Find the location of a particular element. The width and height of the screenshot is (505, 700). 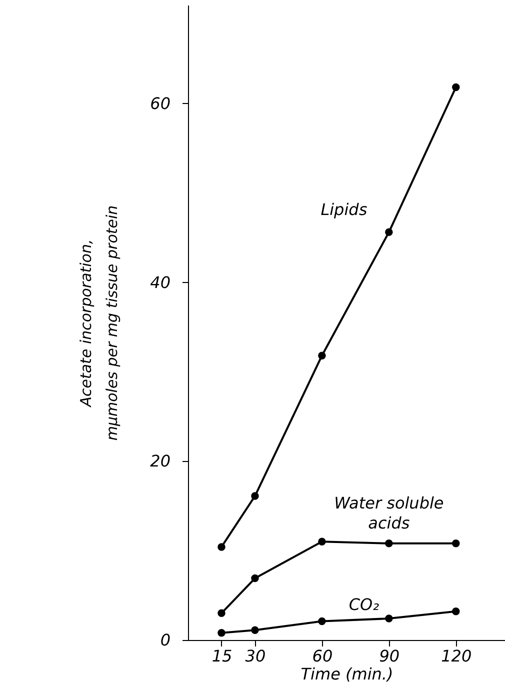

x-axis-title: Time (min.) is located at coordinates (347, 674).